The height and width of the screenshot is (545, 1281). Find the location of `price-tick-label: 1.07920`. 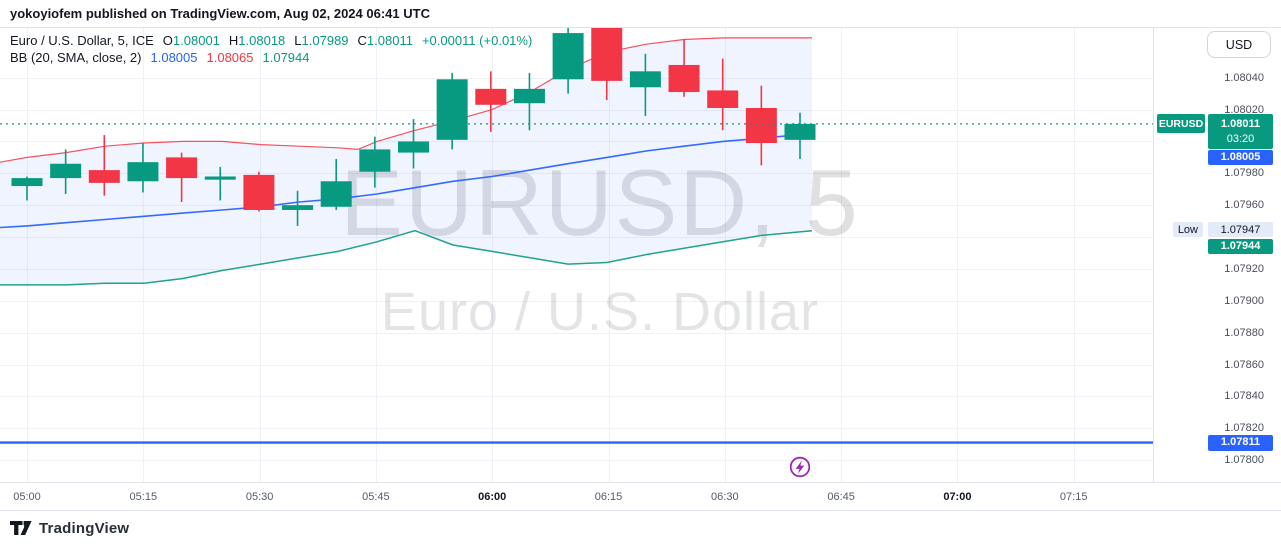

price-tick-label: 1.07920 is located at coordinates (1244, 268).